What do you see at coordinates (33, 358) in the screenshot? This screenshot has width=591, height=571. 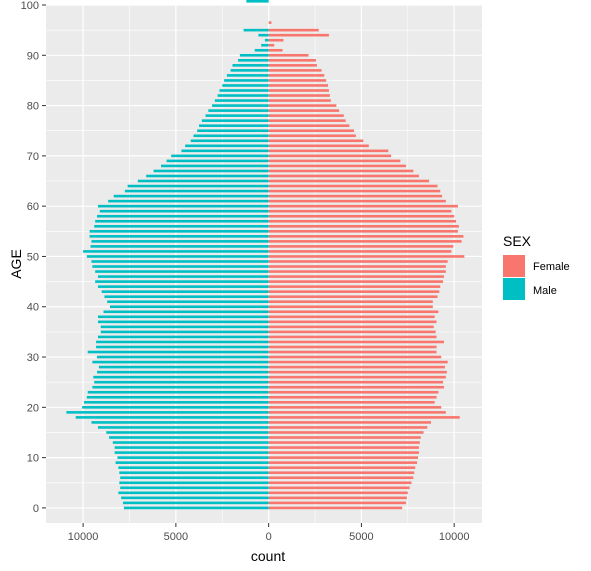 I see `y-tick-label: 30` at bounding box center [33, 358].